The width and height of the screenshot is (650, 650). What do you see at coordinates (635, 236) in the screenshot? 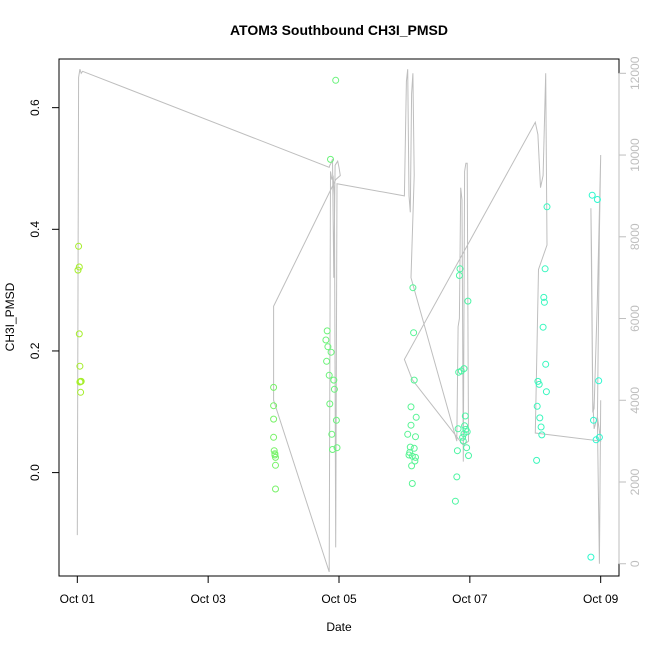
I see `y-right-tick-label: 8000` at bounding box center [635, 236].